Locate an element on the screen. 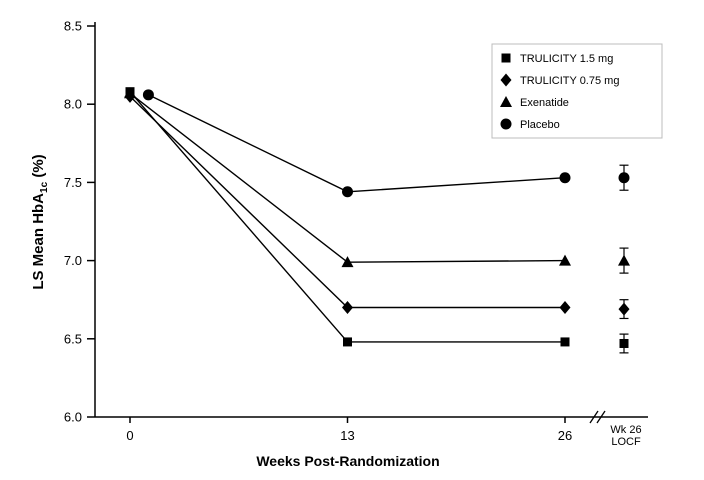 The width and height of the screenshot is (704, 480). legend-marker-diamond is located at coordinates (506, 80).